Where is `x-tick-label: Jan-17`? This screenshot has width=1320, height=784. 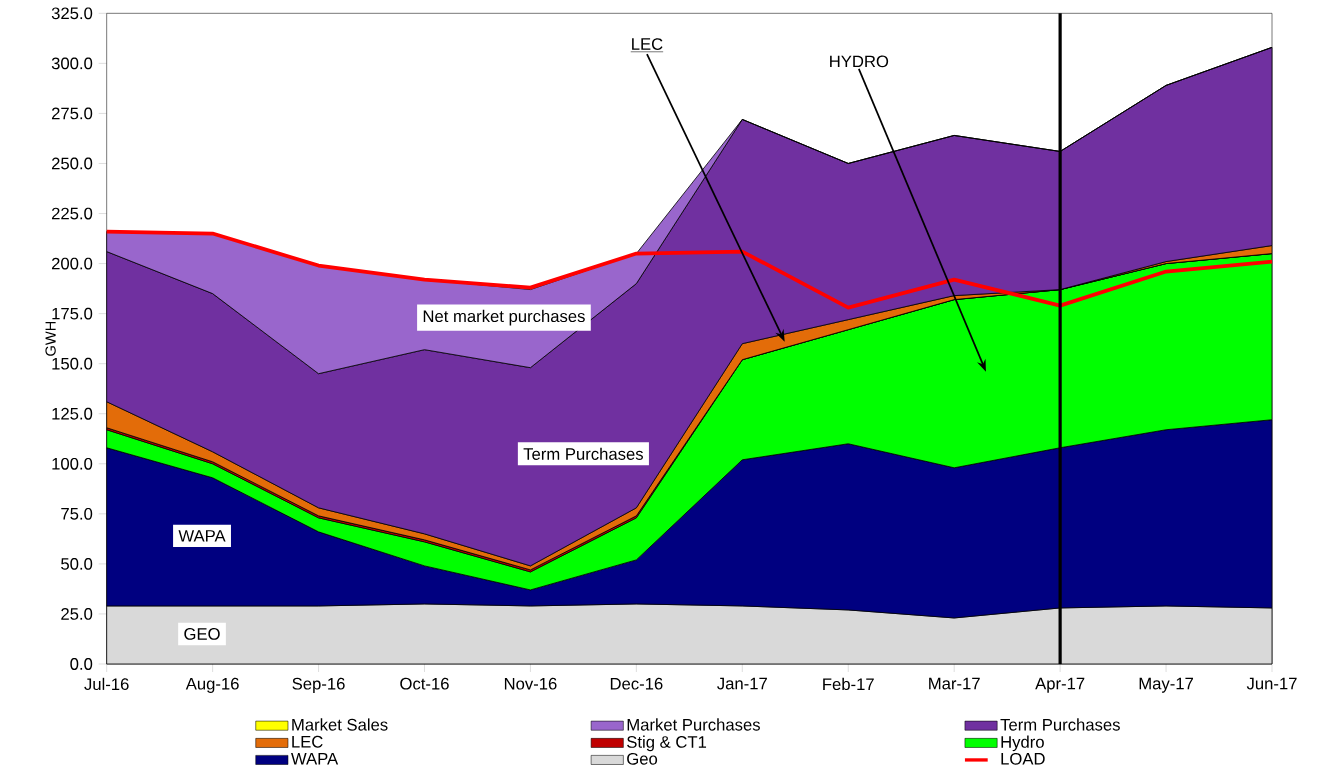
x-tick-label: Jan-17 is located at coordinates (742, 683).